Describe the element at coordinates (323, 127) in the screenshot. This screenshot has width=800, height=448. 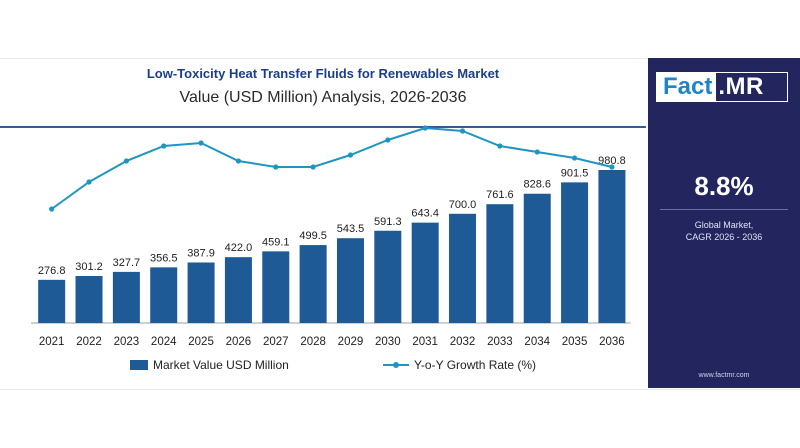
I see `title-divider` at that location.